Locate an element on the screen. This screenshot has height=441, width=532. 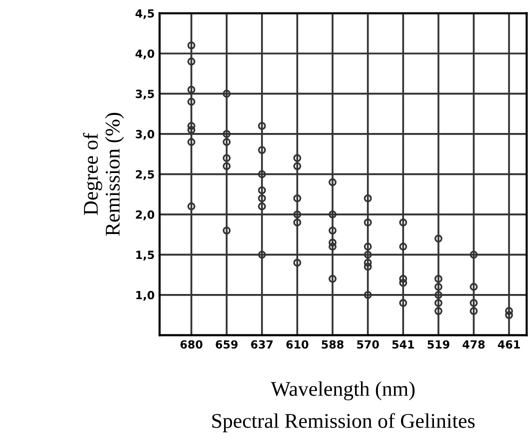
y-tick-label: 4,5 is located at coordinates (145, 14).